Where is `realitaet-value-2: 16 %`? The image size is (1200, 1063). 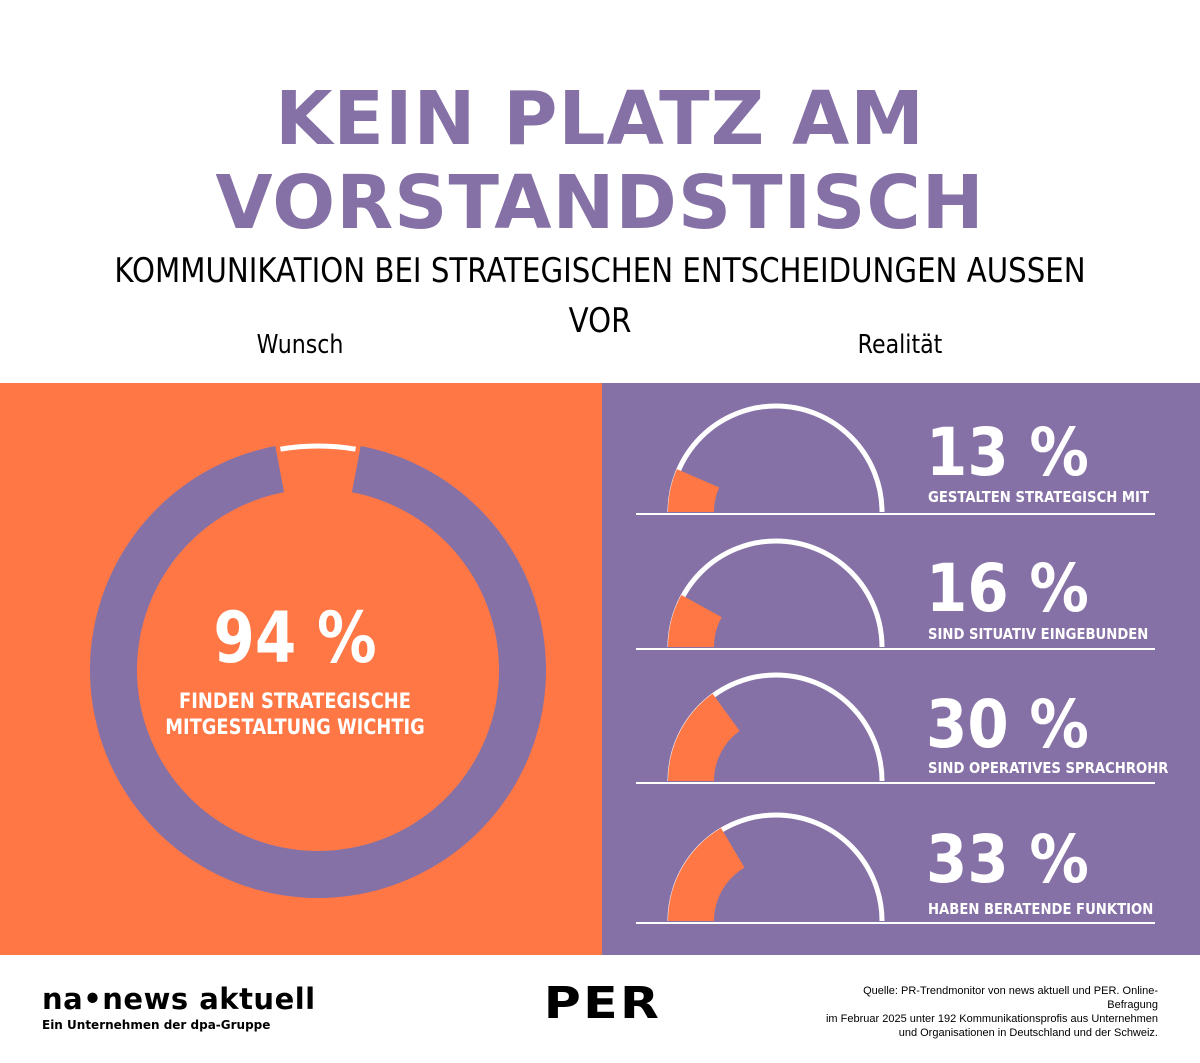 realitaet-value-2: 16 % is located at coordinates (1007, 588).